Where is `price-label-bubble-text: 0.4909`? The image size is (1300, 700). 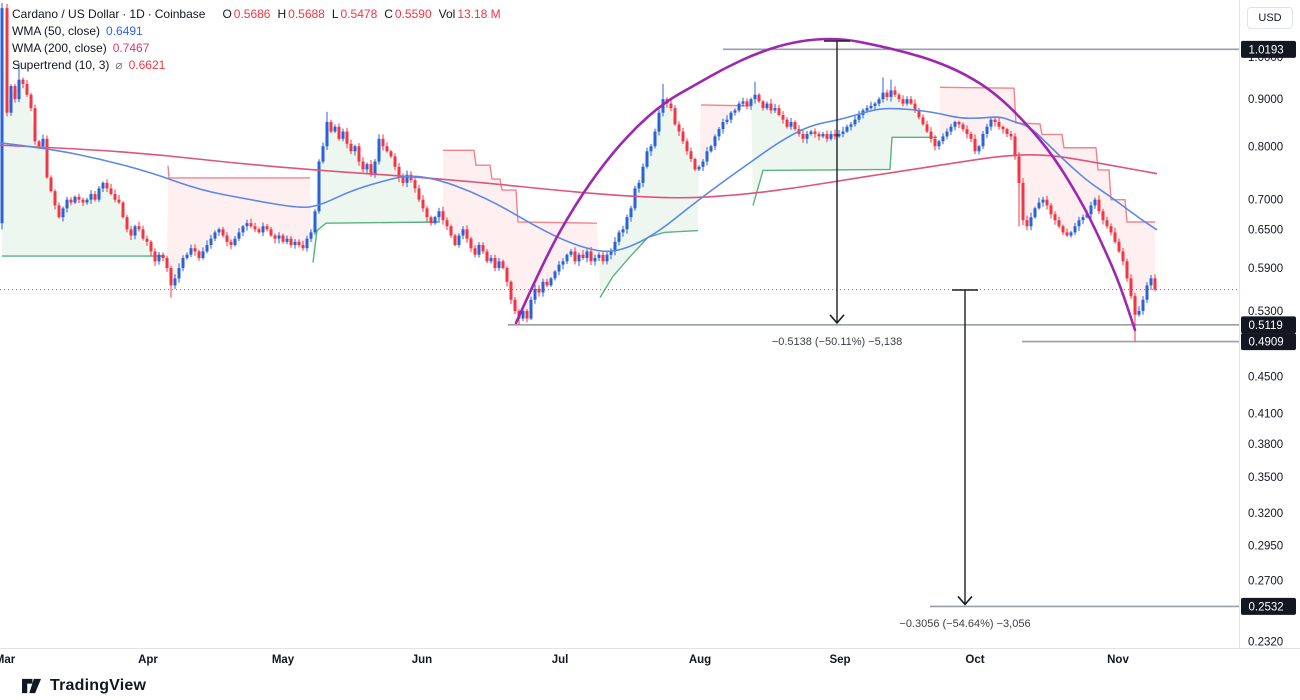
price-label-bubble-text: 0.4909 is located at coordinates (1266, 343).